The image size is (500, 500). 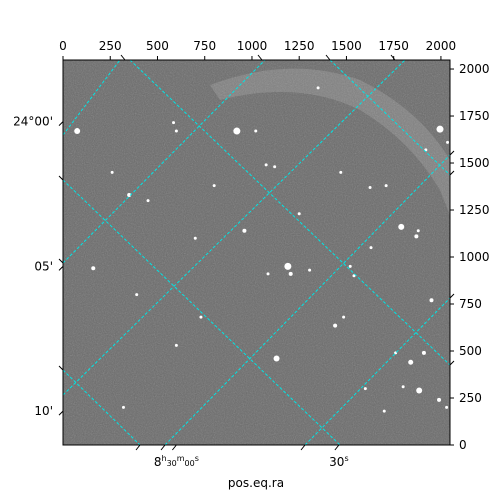 I want to click on pixel-x-axis: 0 250 500 750 1000 1250 1500 1750 2000, so click(x=257, y=49).